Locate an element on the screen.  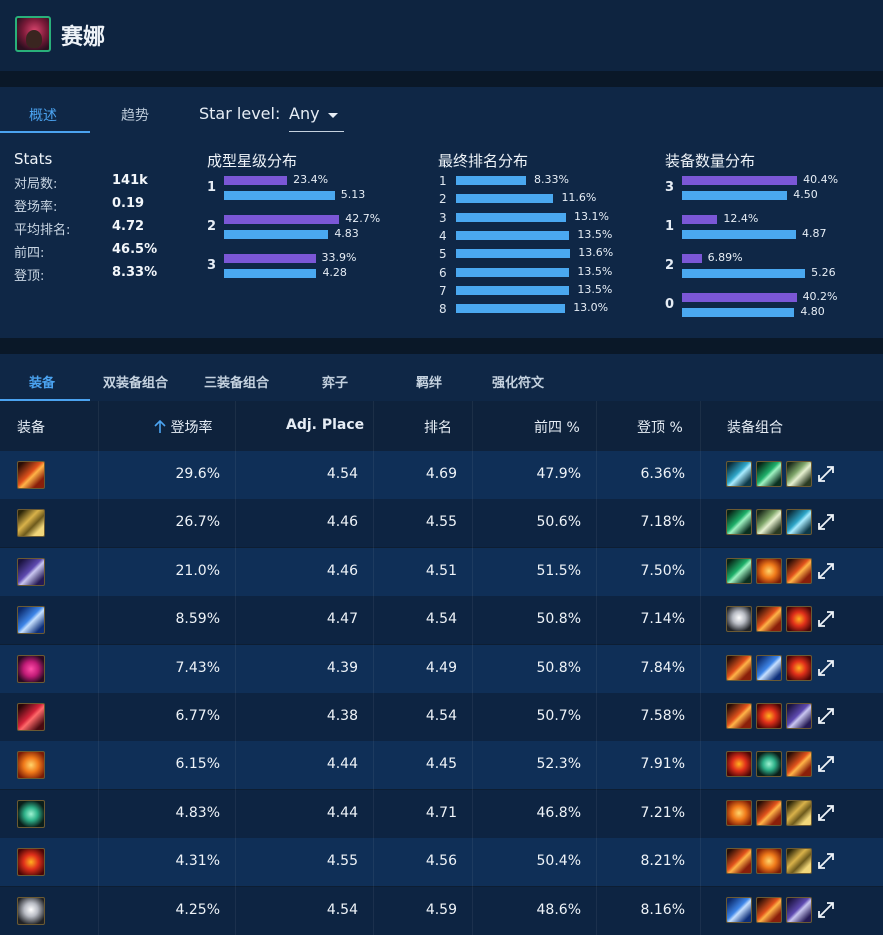
table-row: 21.0% 4.46 4.51 51.5% 7.50% is located at coordinates (441, 571).